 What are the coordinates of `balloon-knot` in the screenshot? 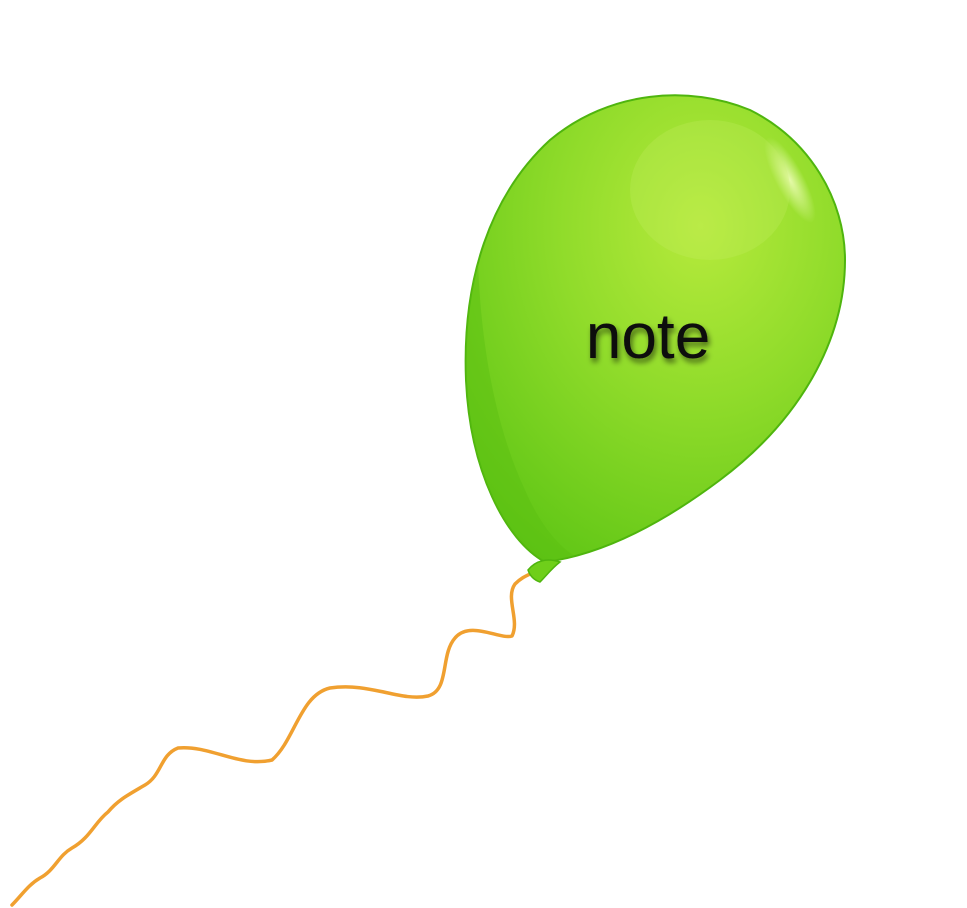 It's located at (544, 571).